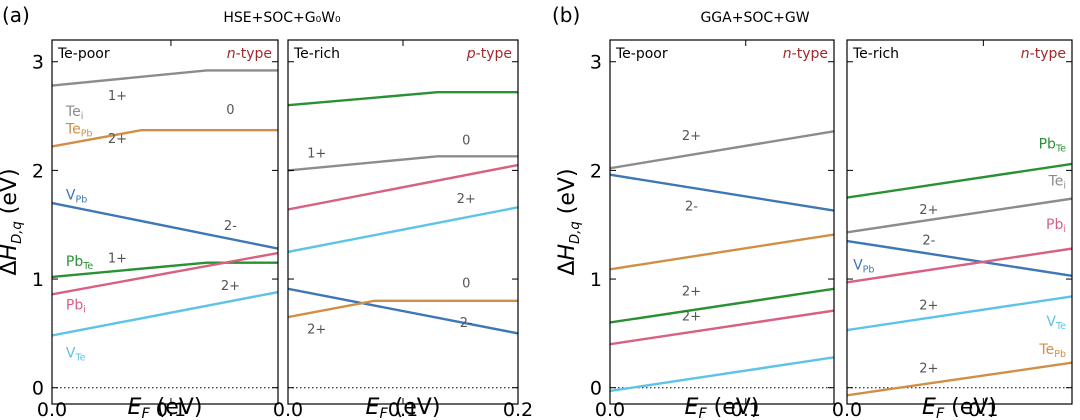 Image resolution: width=1080 pixels, height=420 pixels. I want to click on doping-type-label: p-type, so click(489, 54).